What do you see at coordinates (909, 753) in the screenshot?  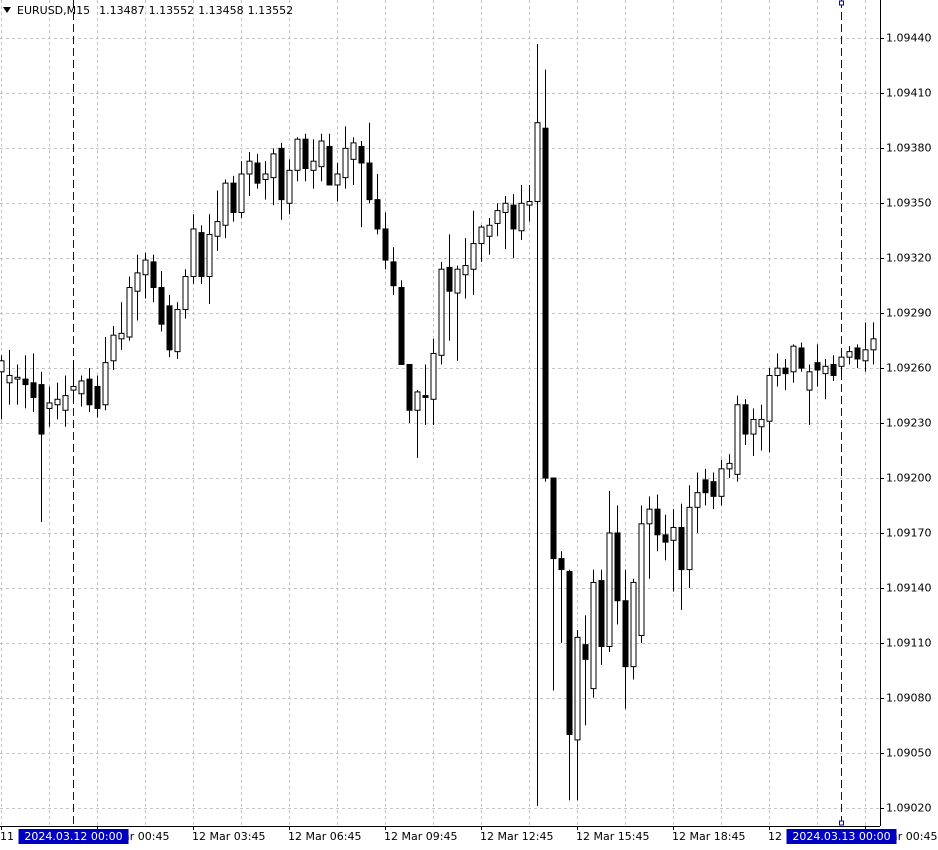 I see `y-tick-label: 1.09050` at bounding box center [909, 753].